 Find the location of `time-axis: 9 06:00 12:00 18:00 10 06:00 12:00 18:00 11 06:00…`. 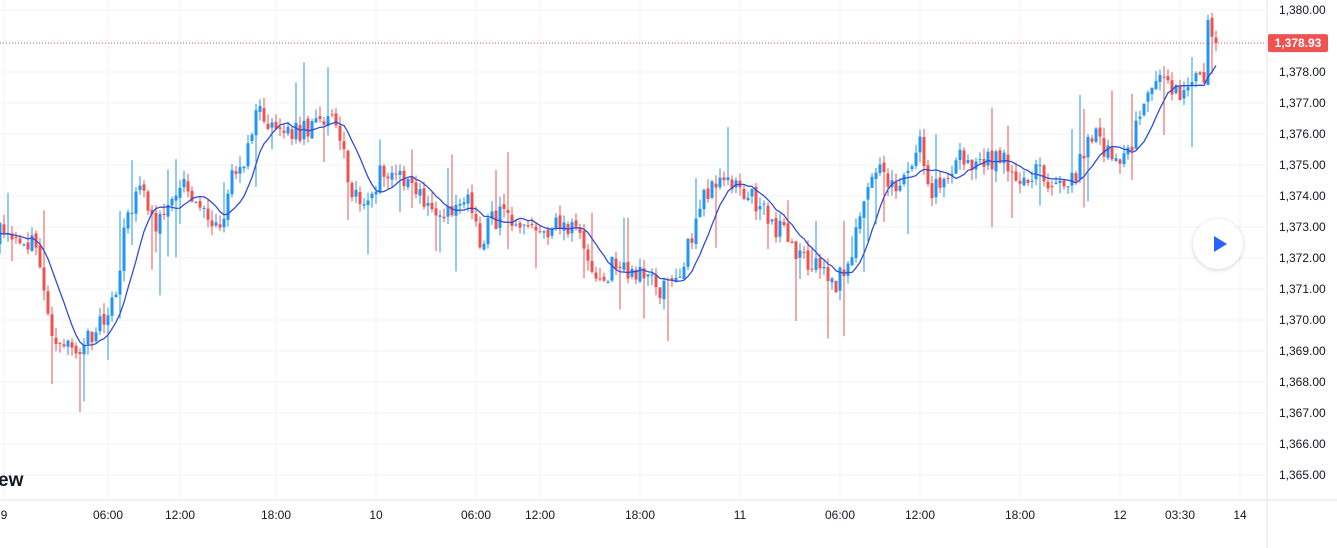

time-axis: 9 06:00 12:00 18:00 10 06:00 12:00 18:00 11 06:00… is located at coordinates (624, 515).